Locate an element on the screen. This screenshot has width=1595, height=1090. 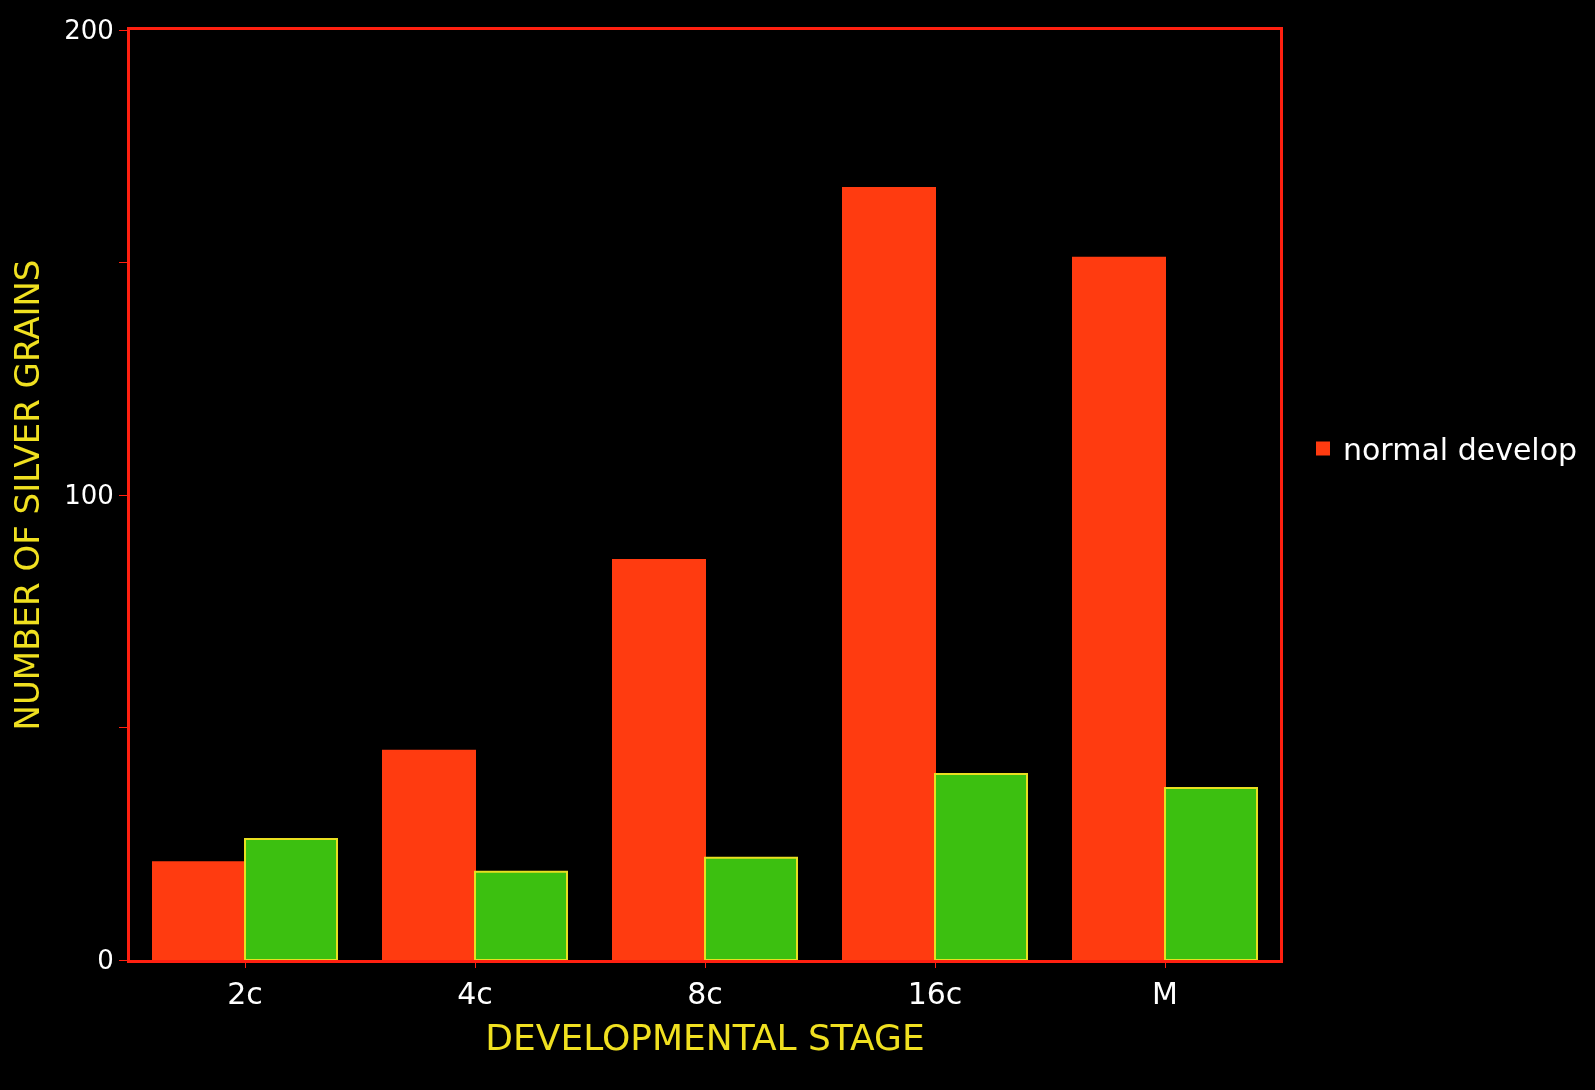
y-axis-title: NUMBER OF SILVER GRAINS is located at coordinates (26, 495).